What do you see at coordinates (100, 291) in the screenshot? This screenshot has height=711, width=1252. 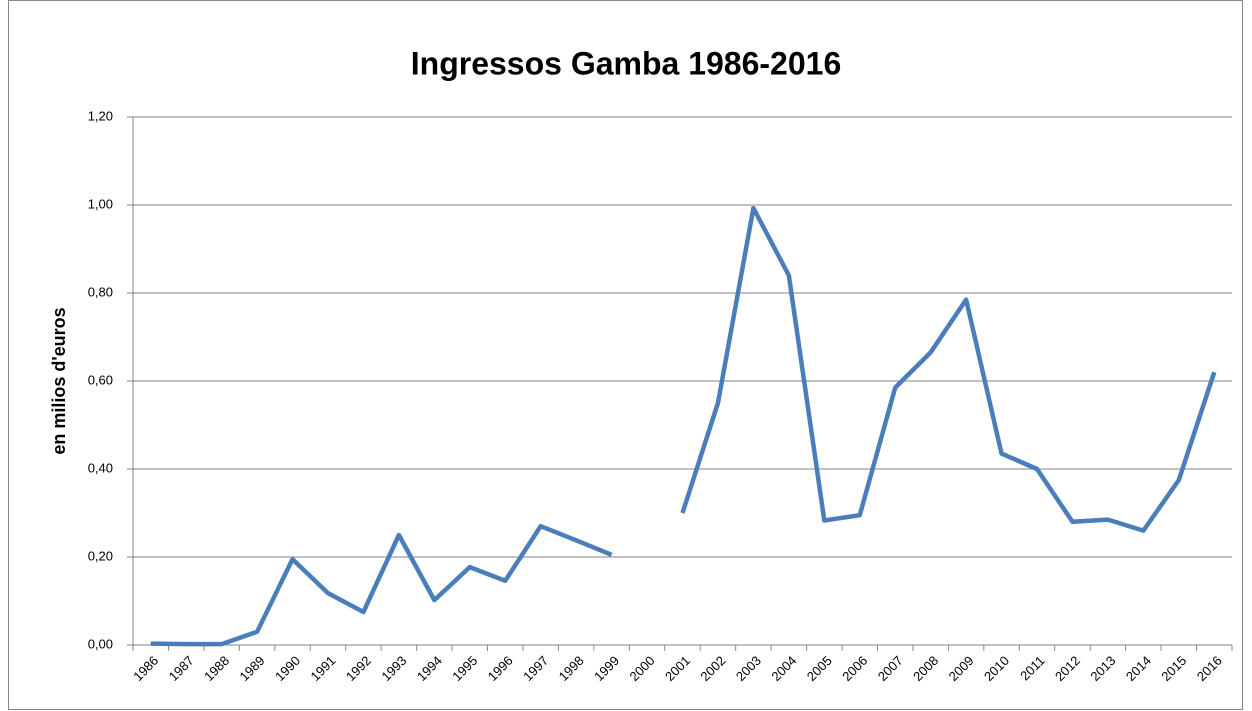 I see `y-tick-label: 0,80` at bounding box center [100, 291].